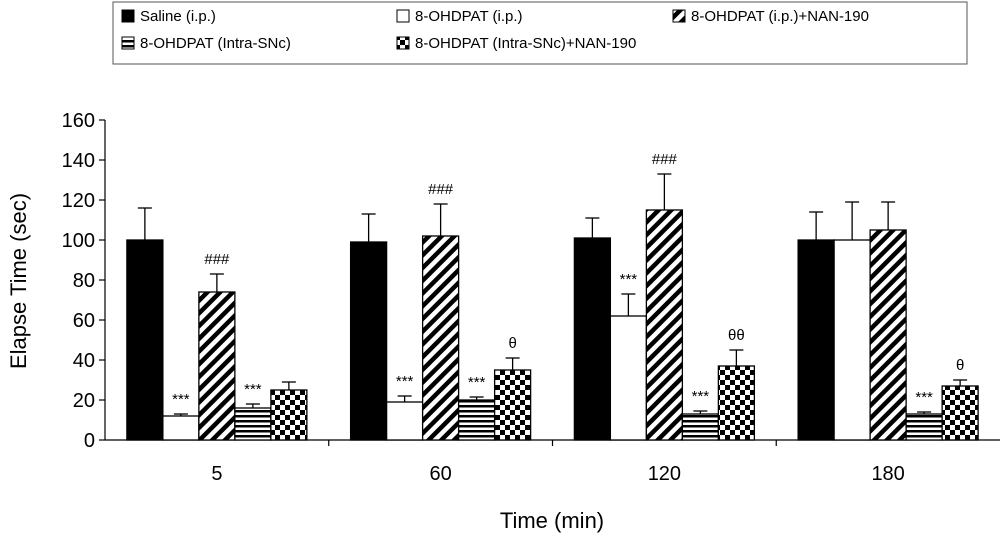 This screenshot has height=536, width=1000. I want to click on y-tick-label: 100, so click(78, 241).